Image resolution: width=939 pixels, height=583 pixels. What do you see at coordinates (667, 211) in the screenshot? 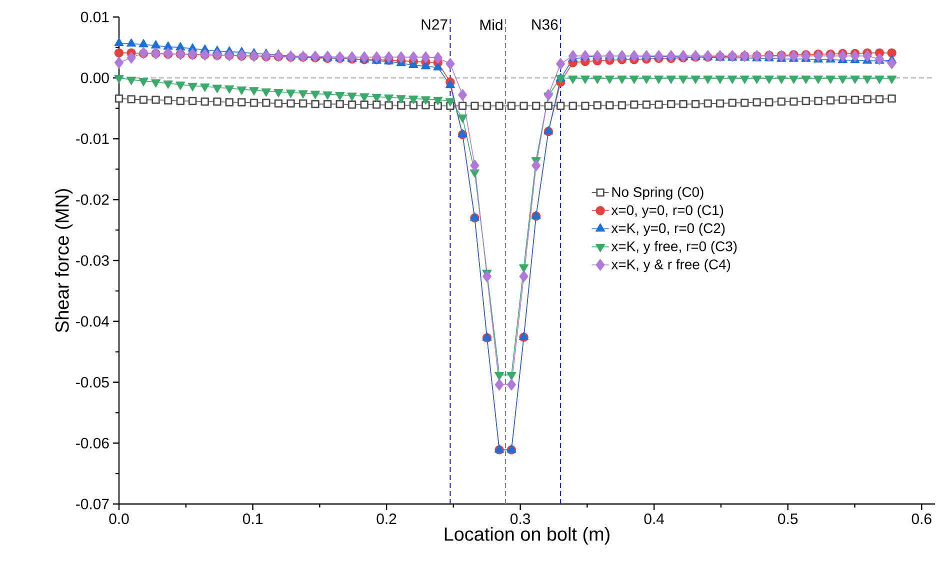
I see `legend-label: x=0, y=0, r=0 (C1)` at bounding box center [667, 211].